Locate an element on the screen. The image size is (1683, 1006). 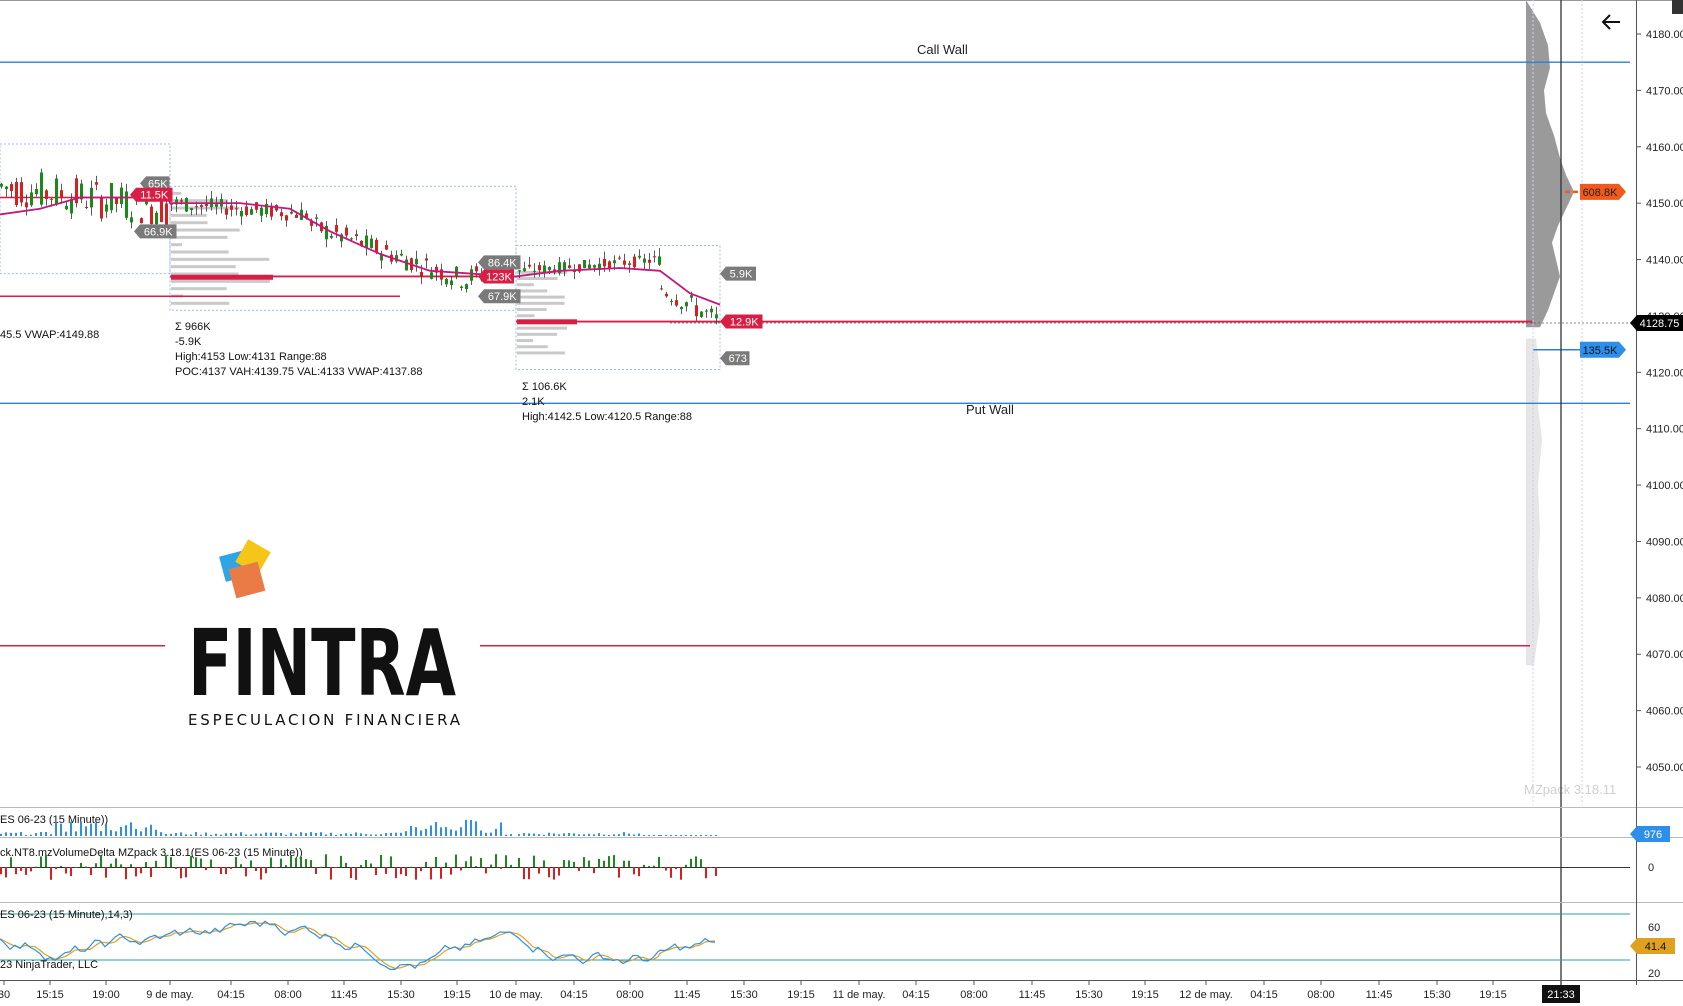
price-tick-label: 4110.00 is located at coordinates (1664, 430).